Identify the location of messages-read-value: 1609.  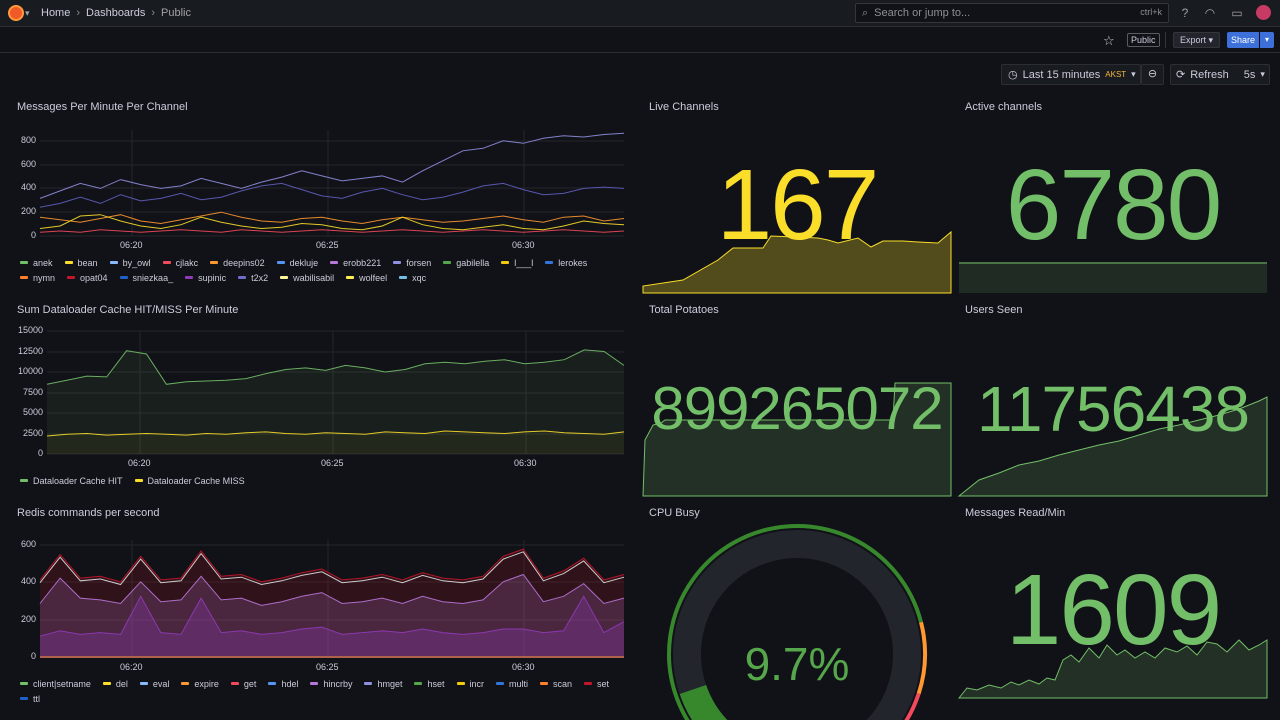
(1113, 610).